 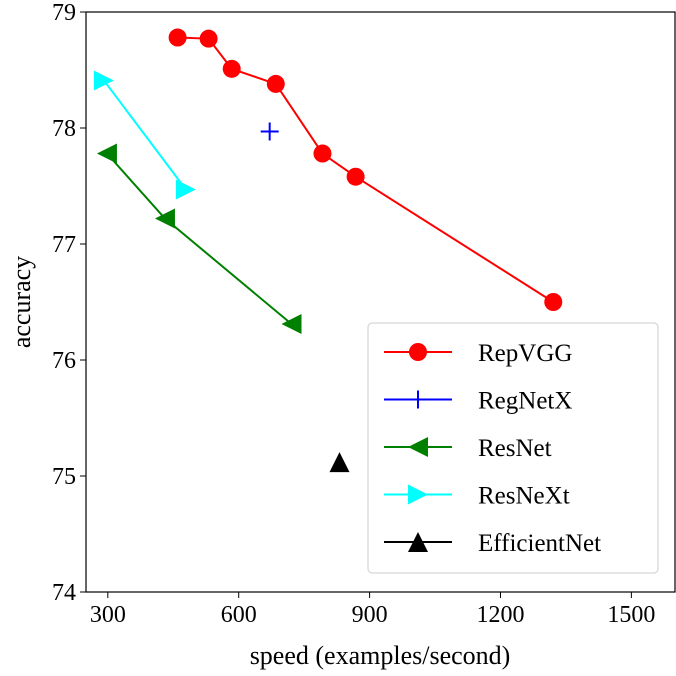 I want to click on x-tick-label: 300, so click(x=108, y=615).